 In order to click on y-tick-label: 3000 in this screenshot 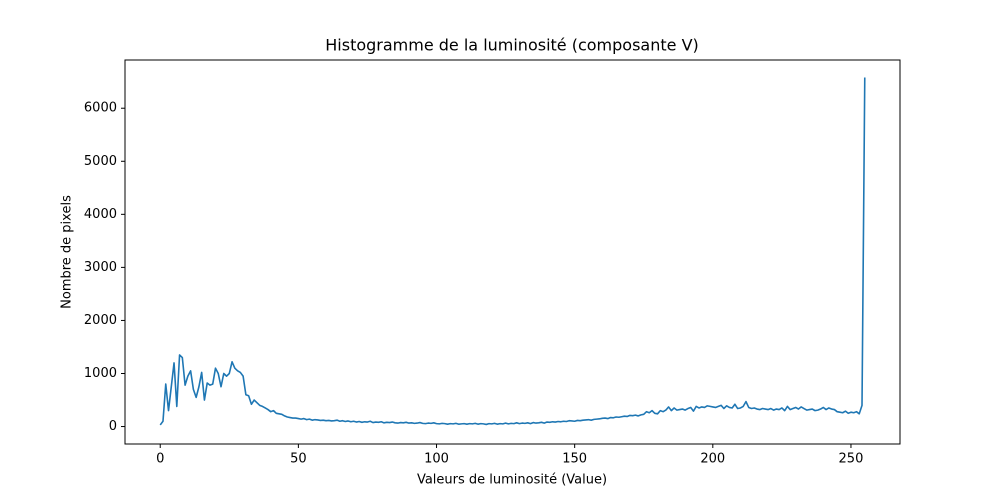, I will do `click(100, 267)`.